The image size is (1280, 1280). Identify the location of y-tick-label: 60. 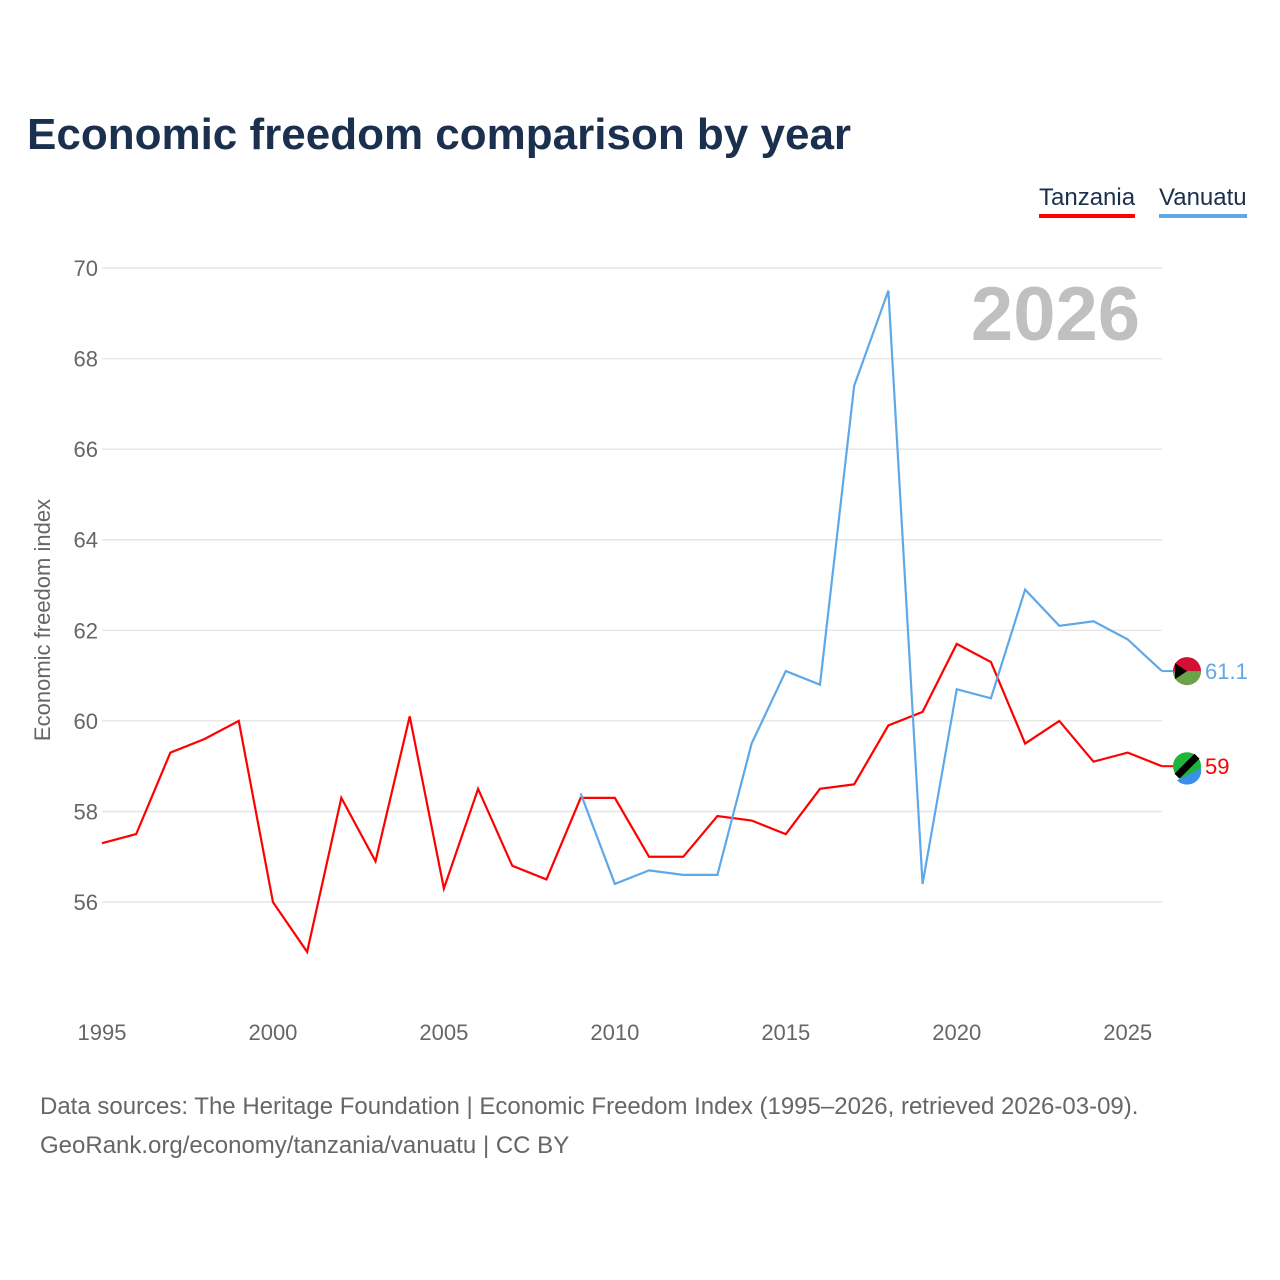
(86, 721).